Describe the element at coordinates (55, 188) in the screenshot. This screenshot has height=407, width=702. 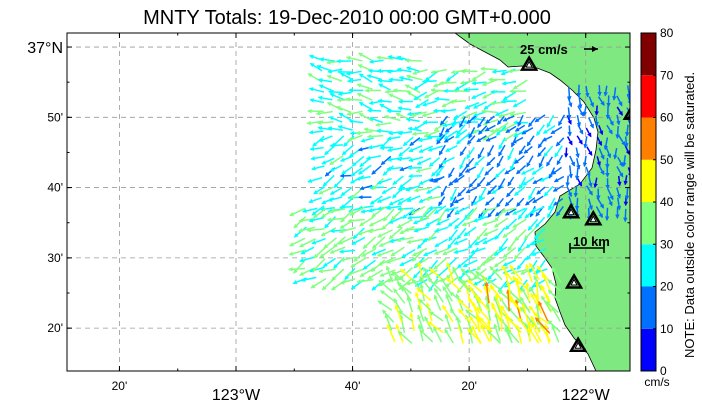
I see `lat-label: 40'` at that location.